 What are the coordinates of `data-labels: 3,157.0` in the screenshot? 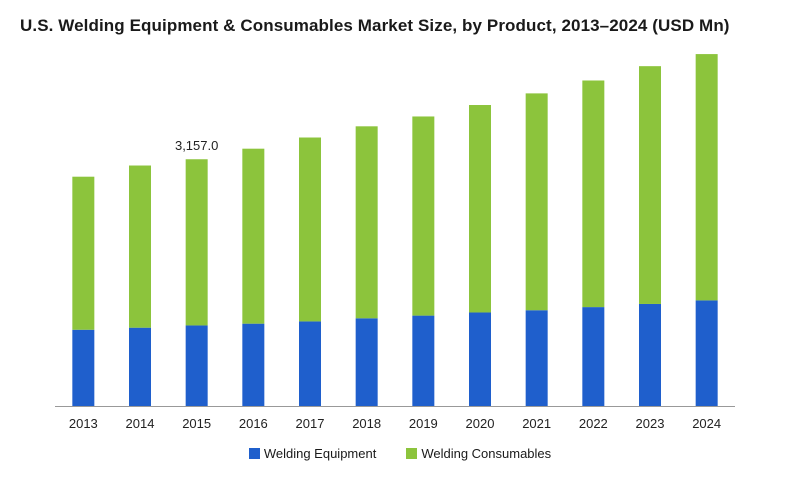 It's located at (196, 145).